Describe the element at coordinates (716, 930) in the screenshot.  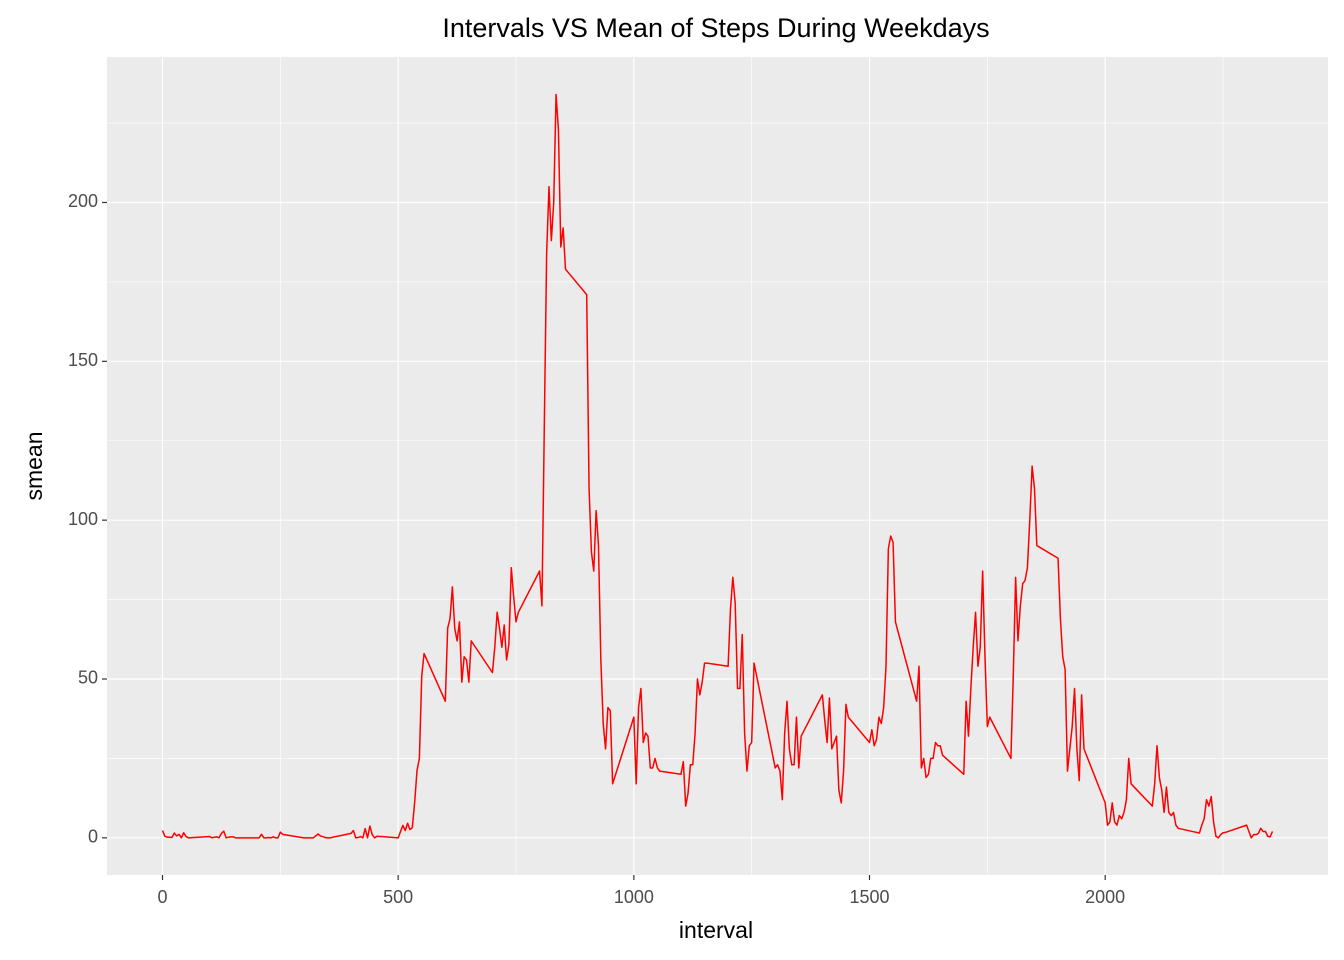
I see `x-axis-title: interval` at that location.